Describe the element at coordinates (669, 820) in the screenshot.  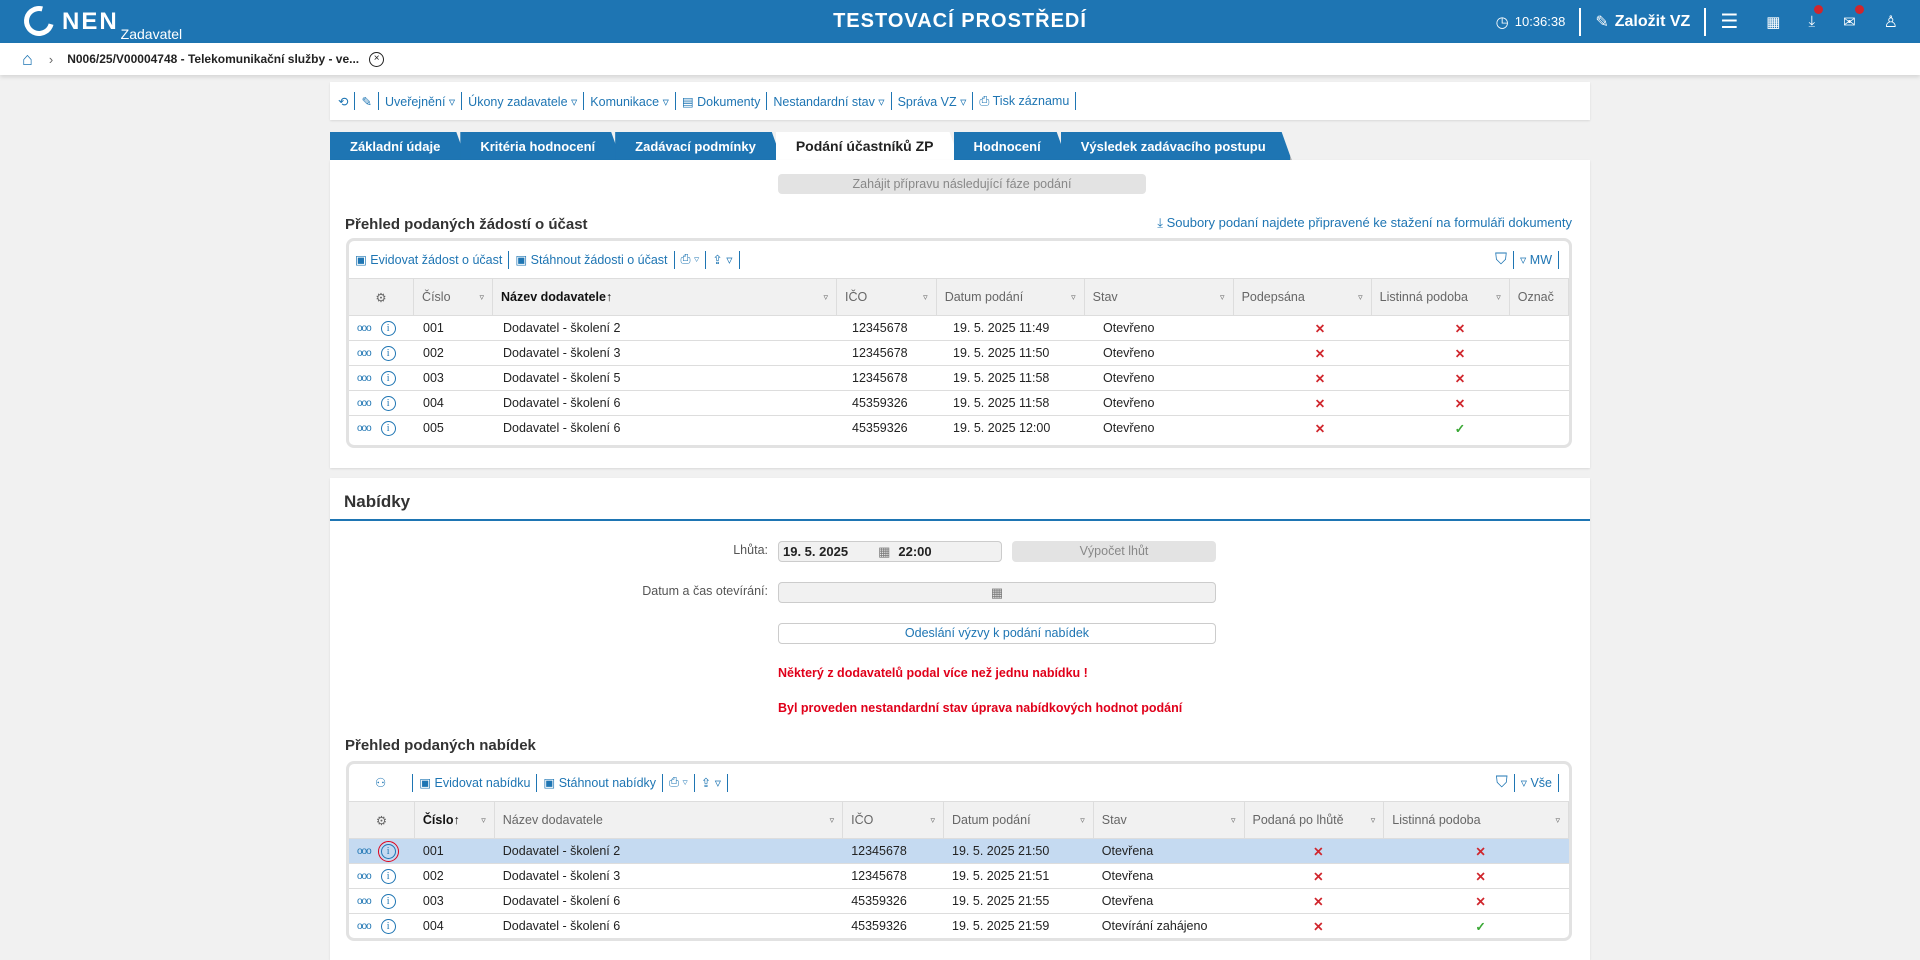
I see `column-header: Název dodavatele ▿` at that location.